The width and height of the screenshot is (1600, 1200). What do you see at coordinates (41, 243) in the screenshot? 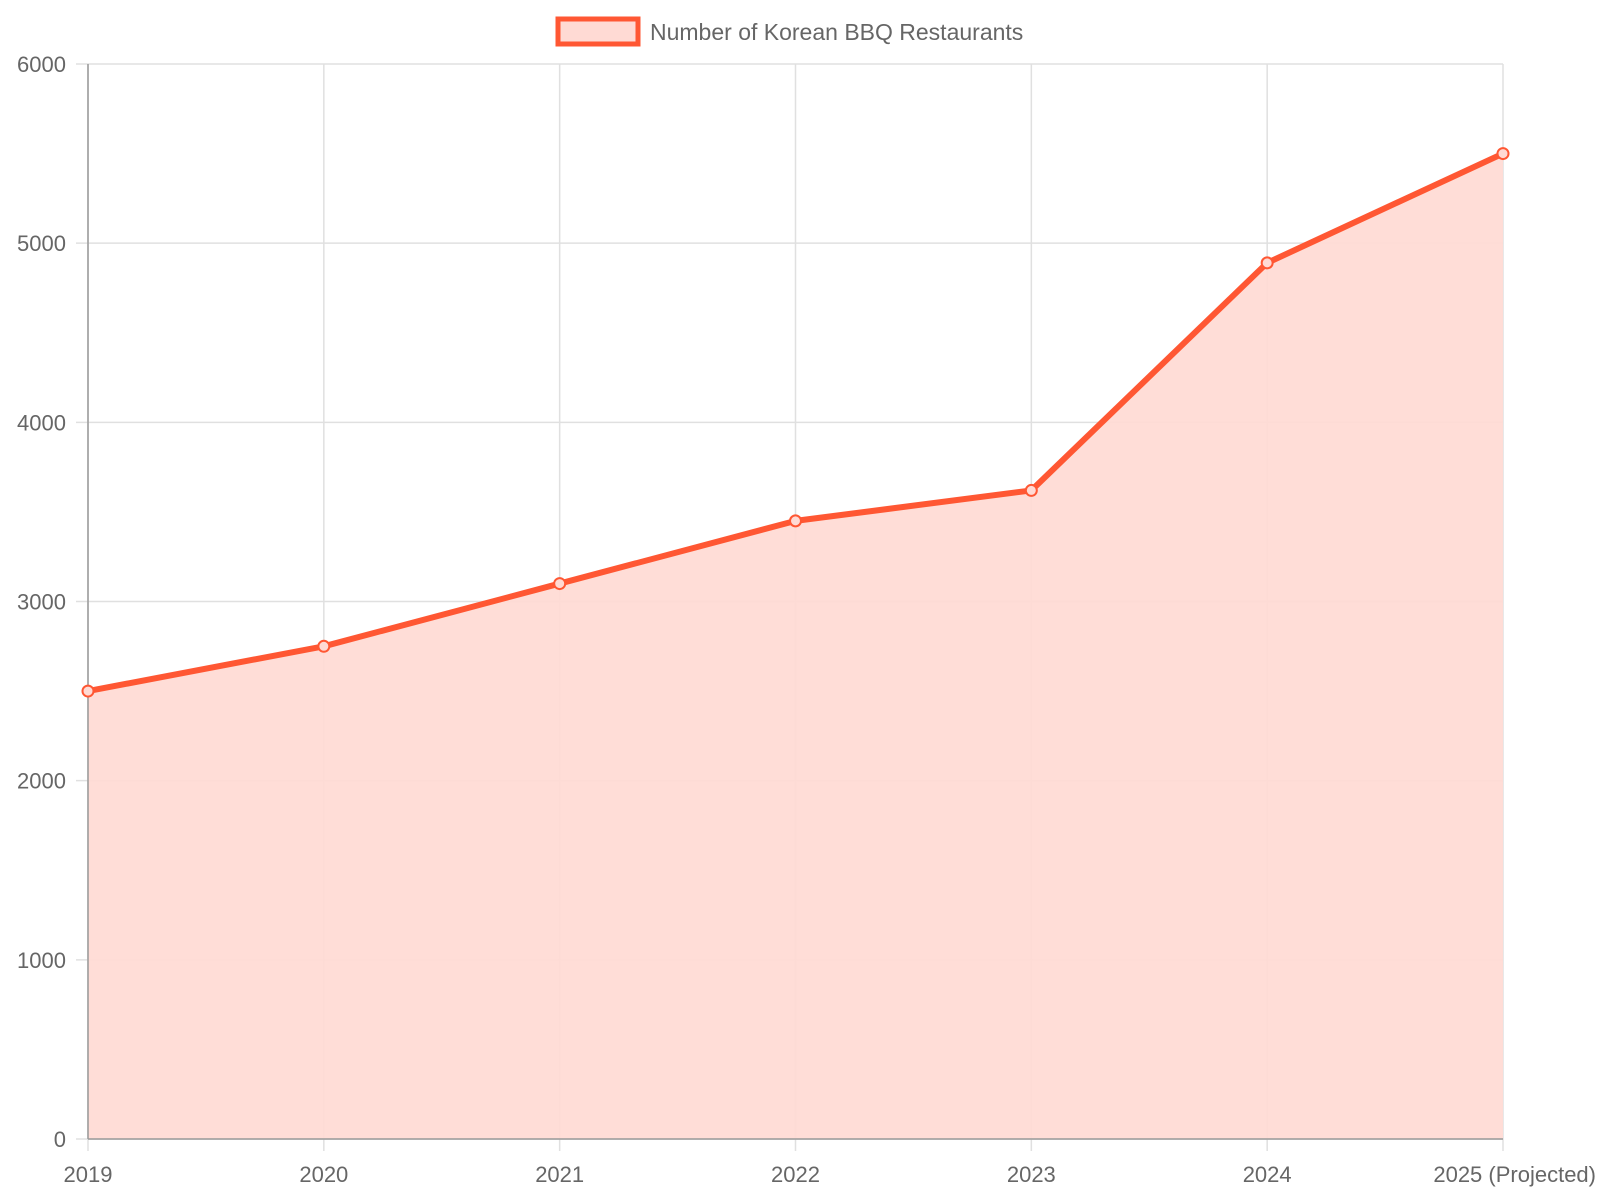
I see `y-tick-label: 5000` at bounding box center [41, 243].